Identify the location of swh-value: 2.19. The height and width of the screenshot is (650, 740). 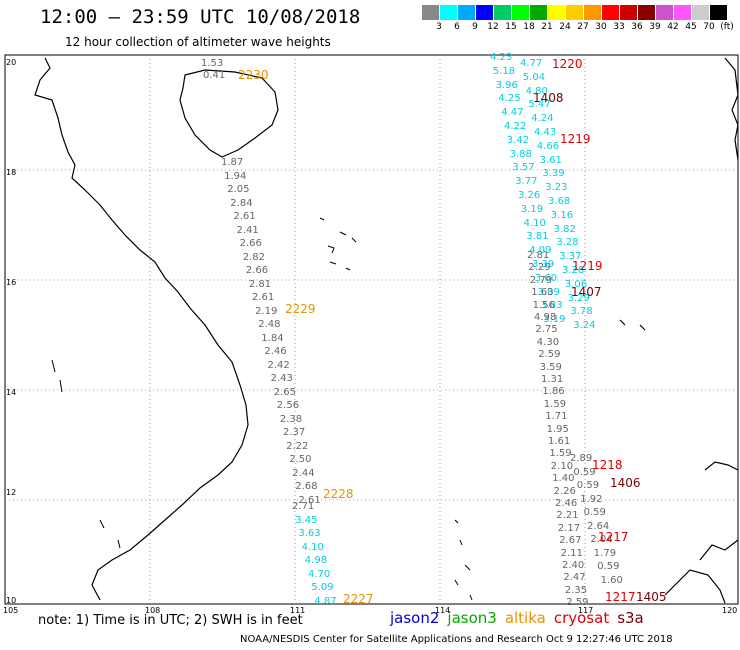
(266, 311).